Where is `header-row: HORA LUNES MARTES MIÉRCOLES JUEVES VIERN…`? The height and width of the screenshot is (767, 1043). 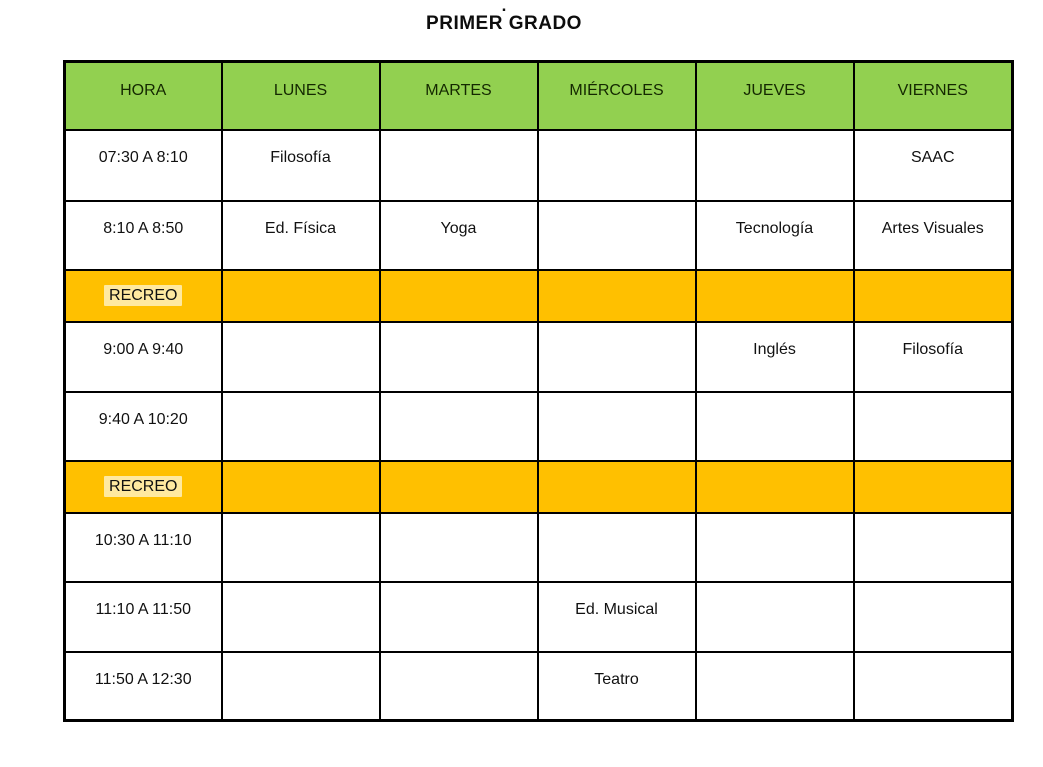
header-row: HORA LUNES MARTES MIÉRCOLES JUEVES VIERN… is located at coordinates (538, 95).